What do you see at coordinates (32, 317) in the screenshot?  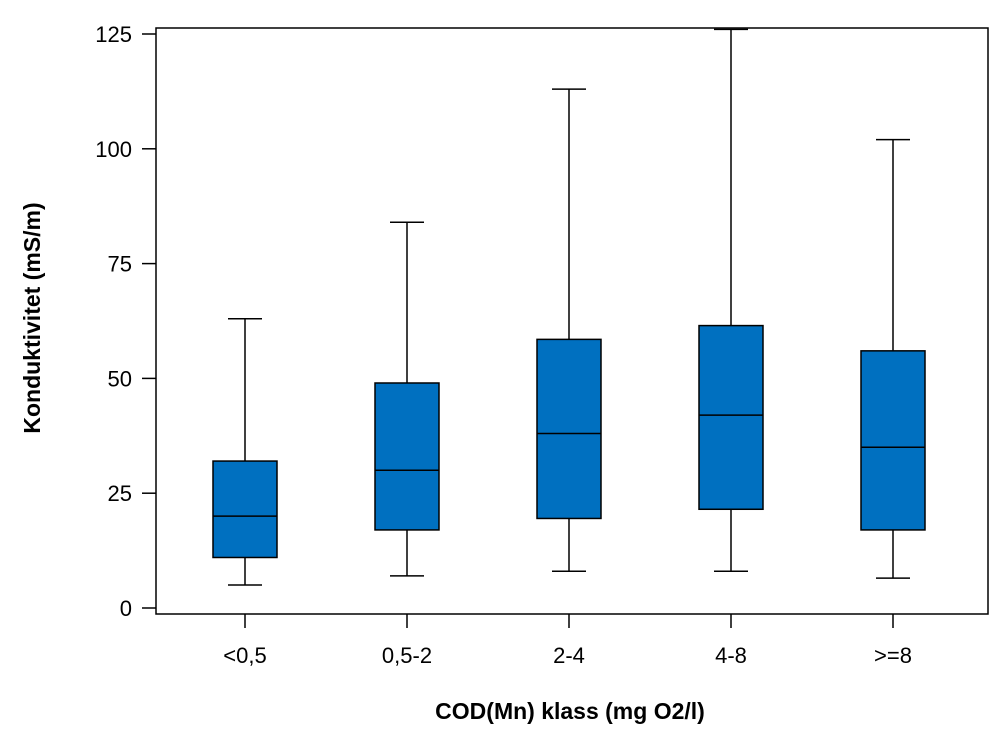 I see `y-axis-title: Konduktivitet (mS/m)` at bounding box center [32, 317].